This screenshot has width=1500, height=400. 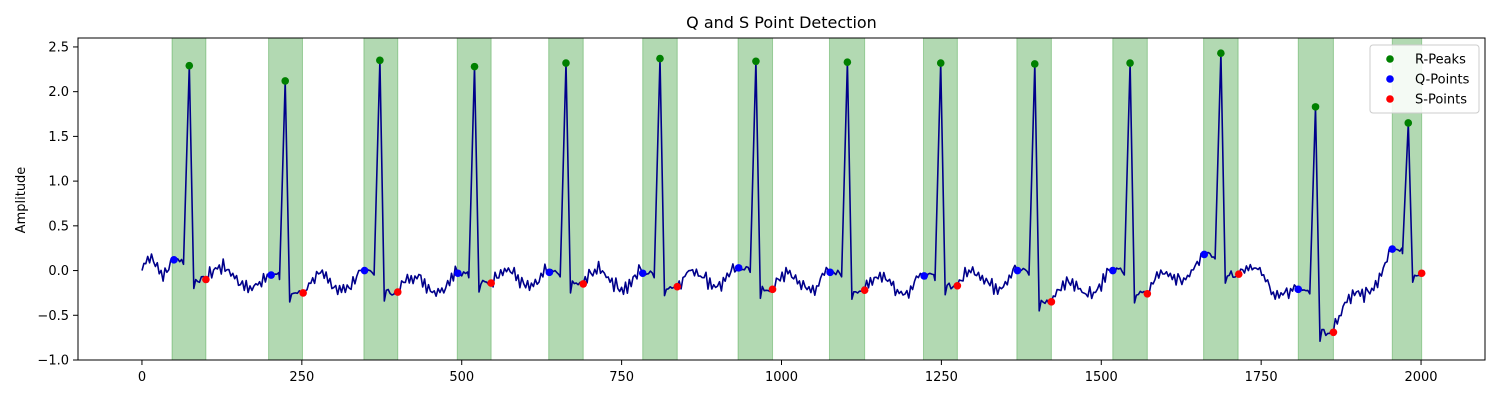 I want to click on x-tick-label: 500, so click(x=461, y=377).